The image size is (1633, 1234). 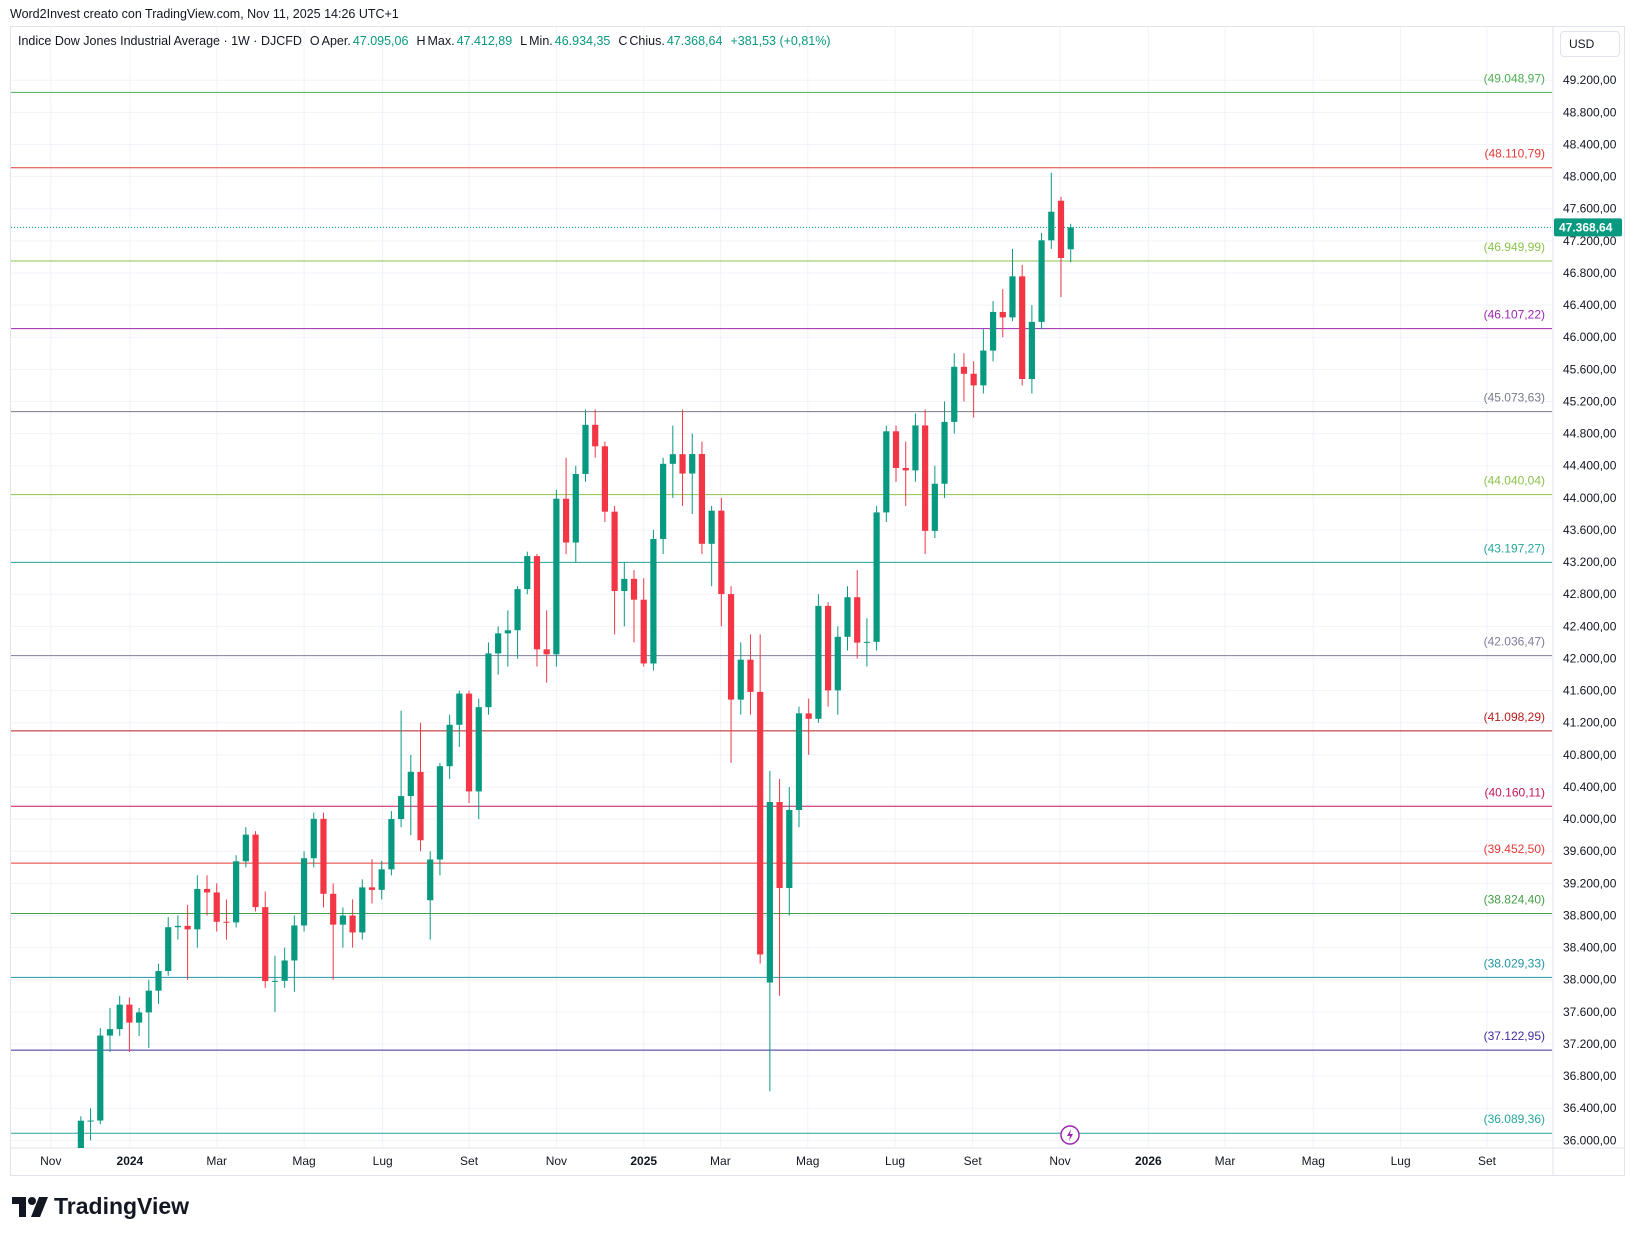 What do you see at coordinates (1590, 723) in the screenshot?
I see `y-tick-label: 41.200,00` at bounding box center [1590, 723].